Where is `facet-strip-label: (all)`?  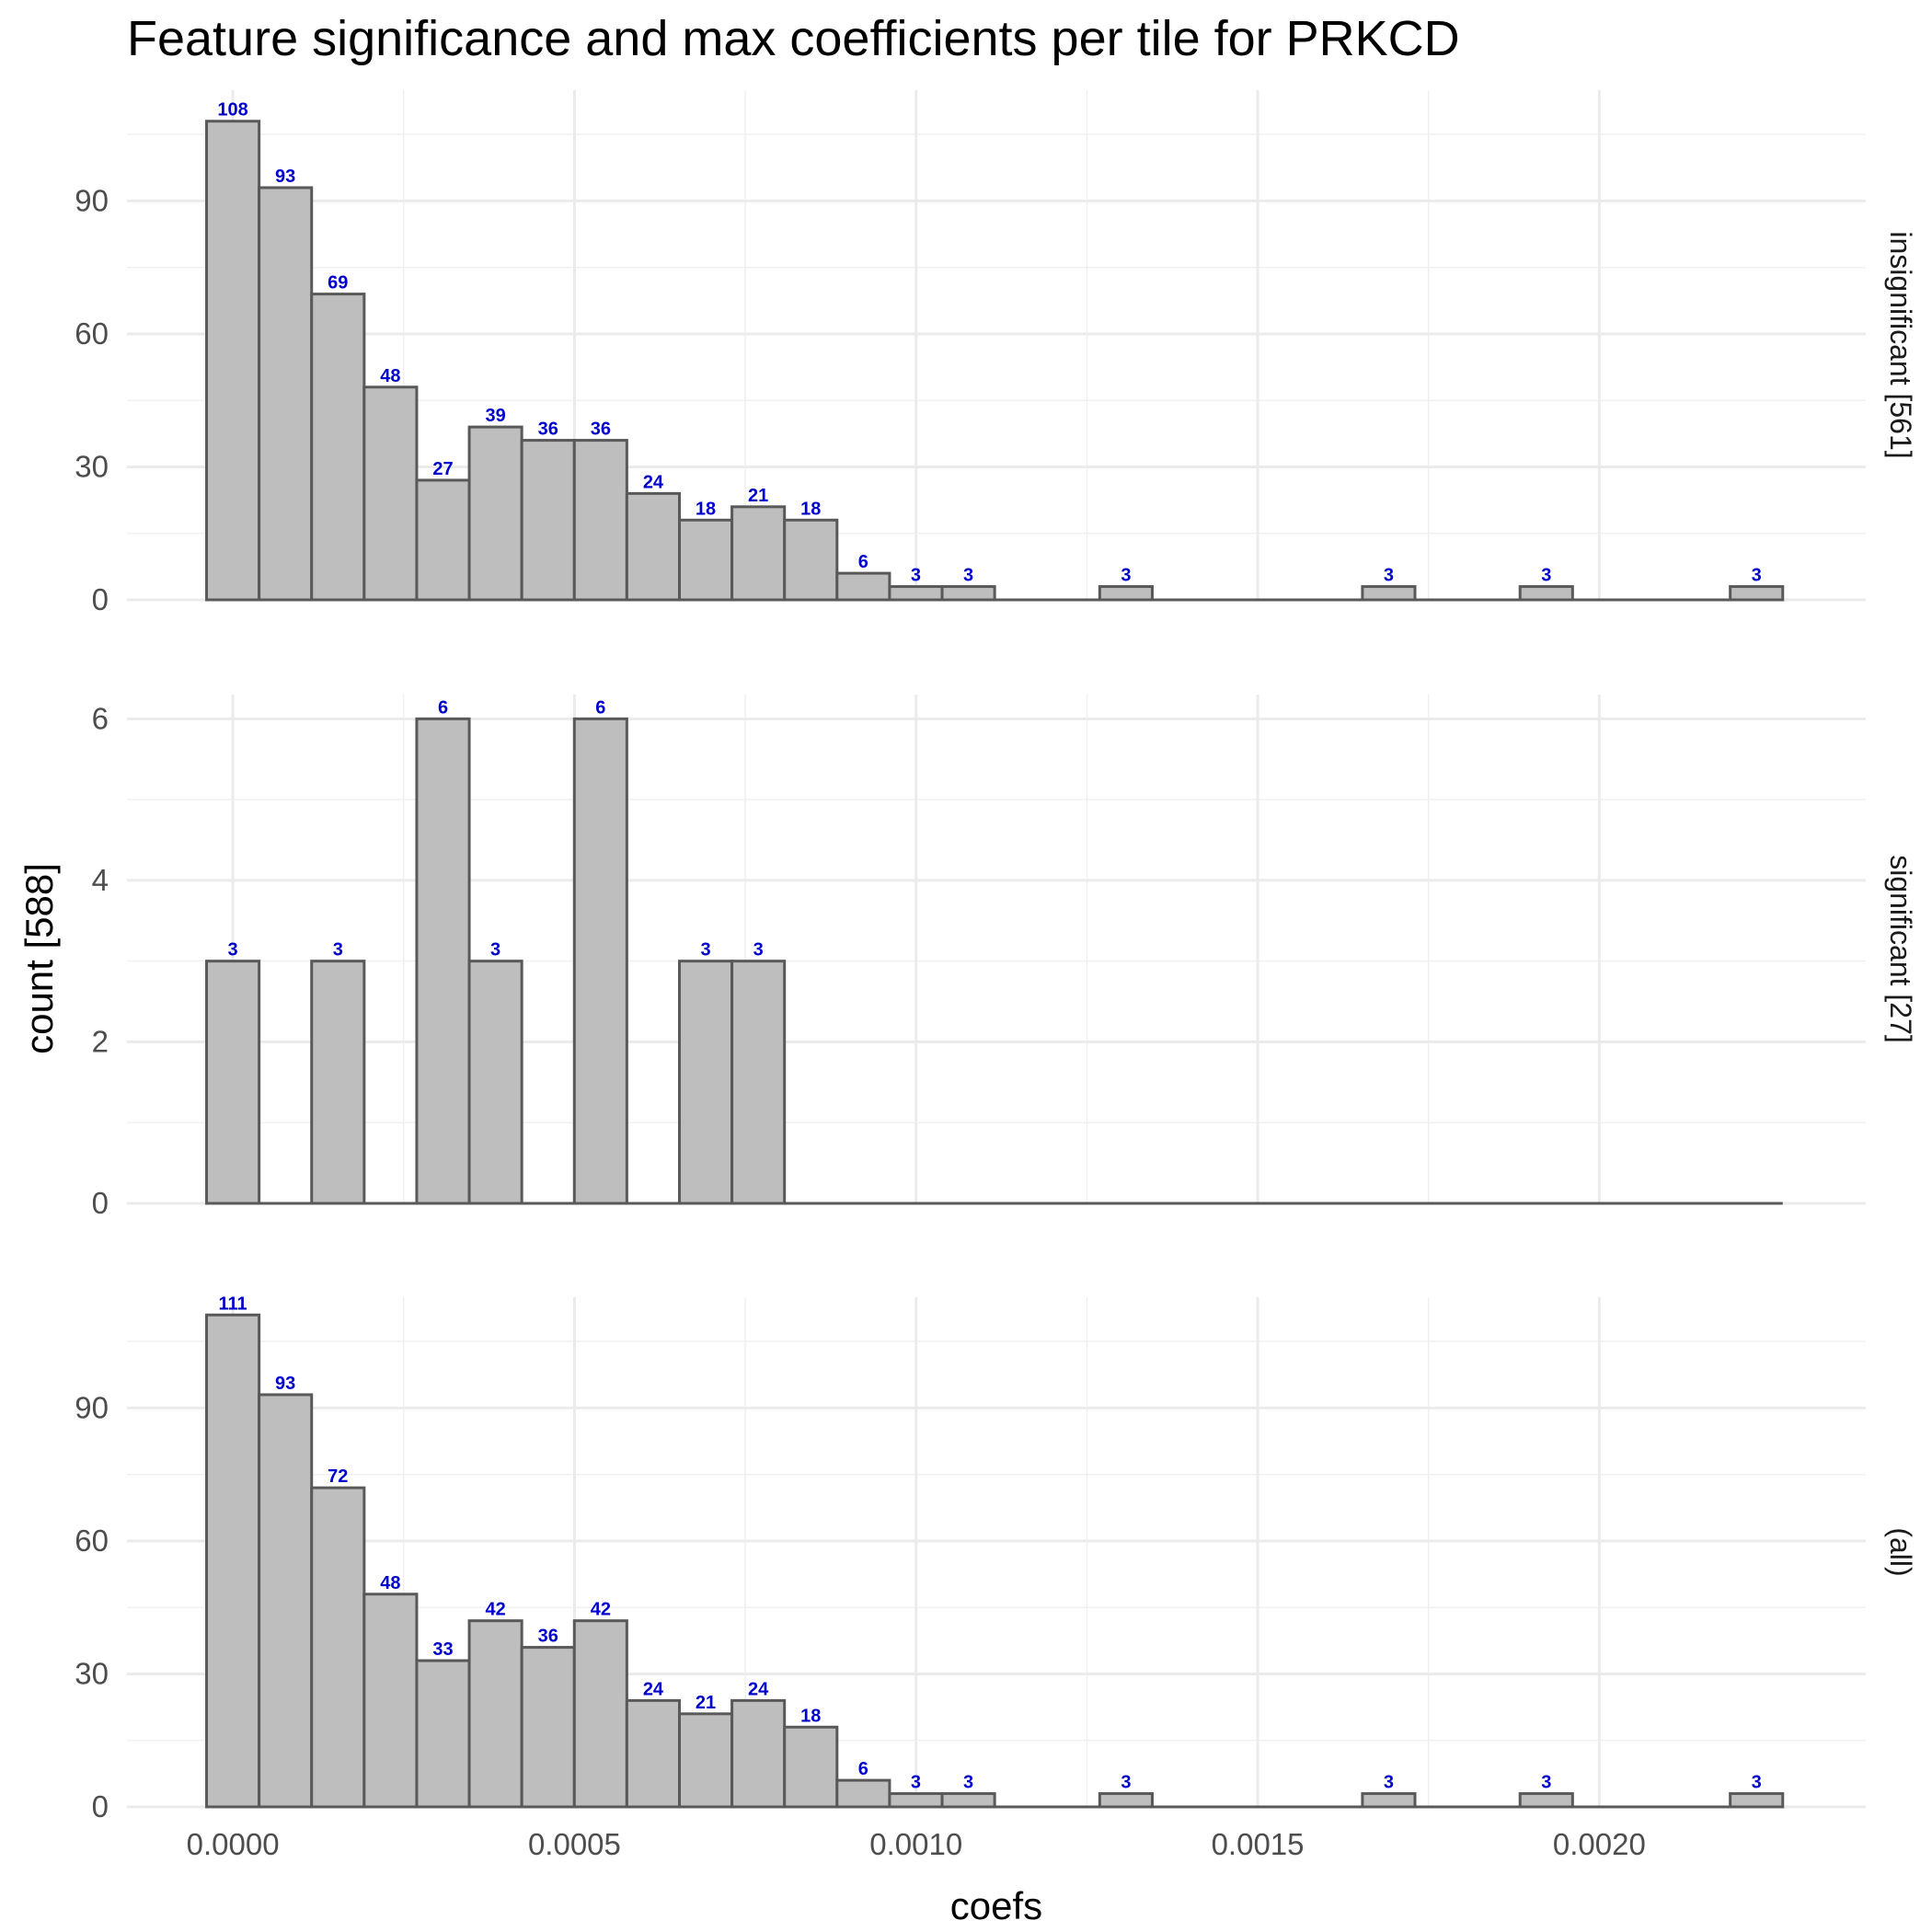
facet-strip-label: (all) is located at coordinates (1901, 1551).